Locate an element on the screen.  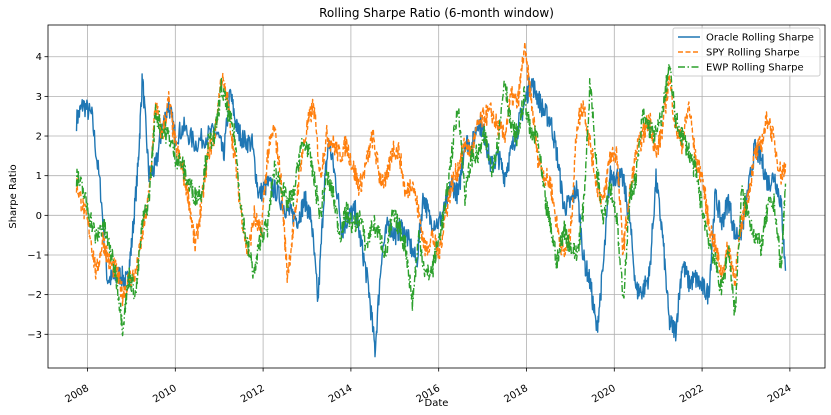
y-tick-label: −1 is located at coordinates (34, 255).